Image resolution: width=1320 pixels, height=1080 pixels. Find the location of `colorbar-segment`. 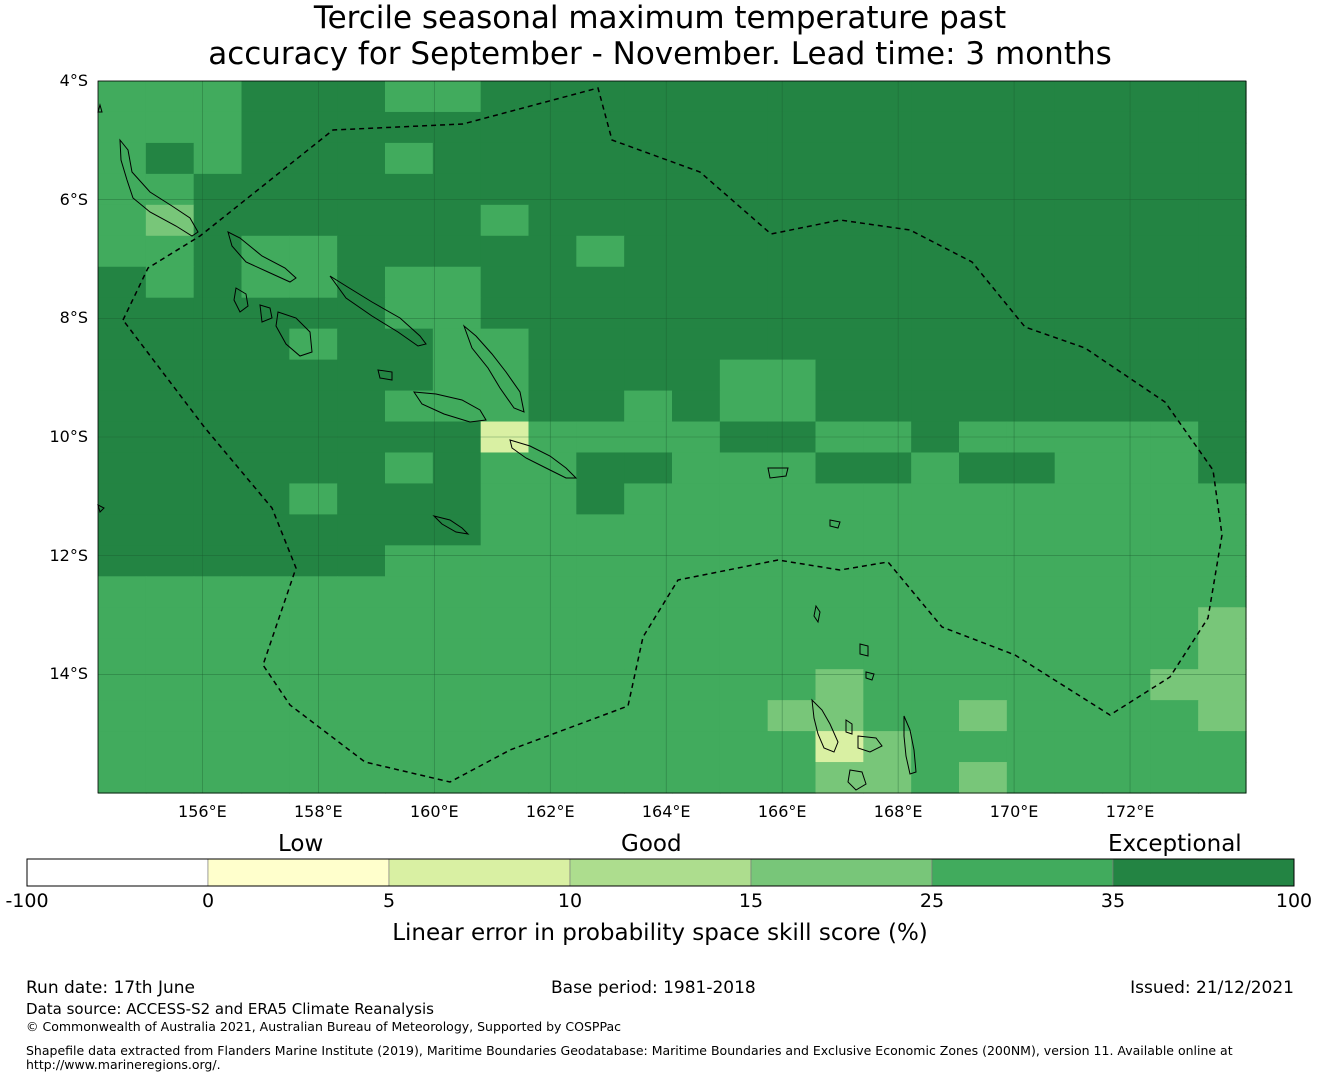

colorbar-segment is located at coordinates (479, 872).